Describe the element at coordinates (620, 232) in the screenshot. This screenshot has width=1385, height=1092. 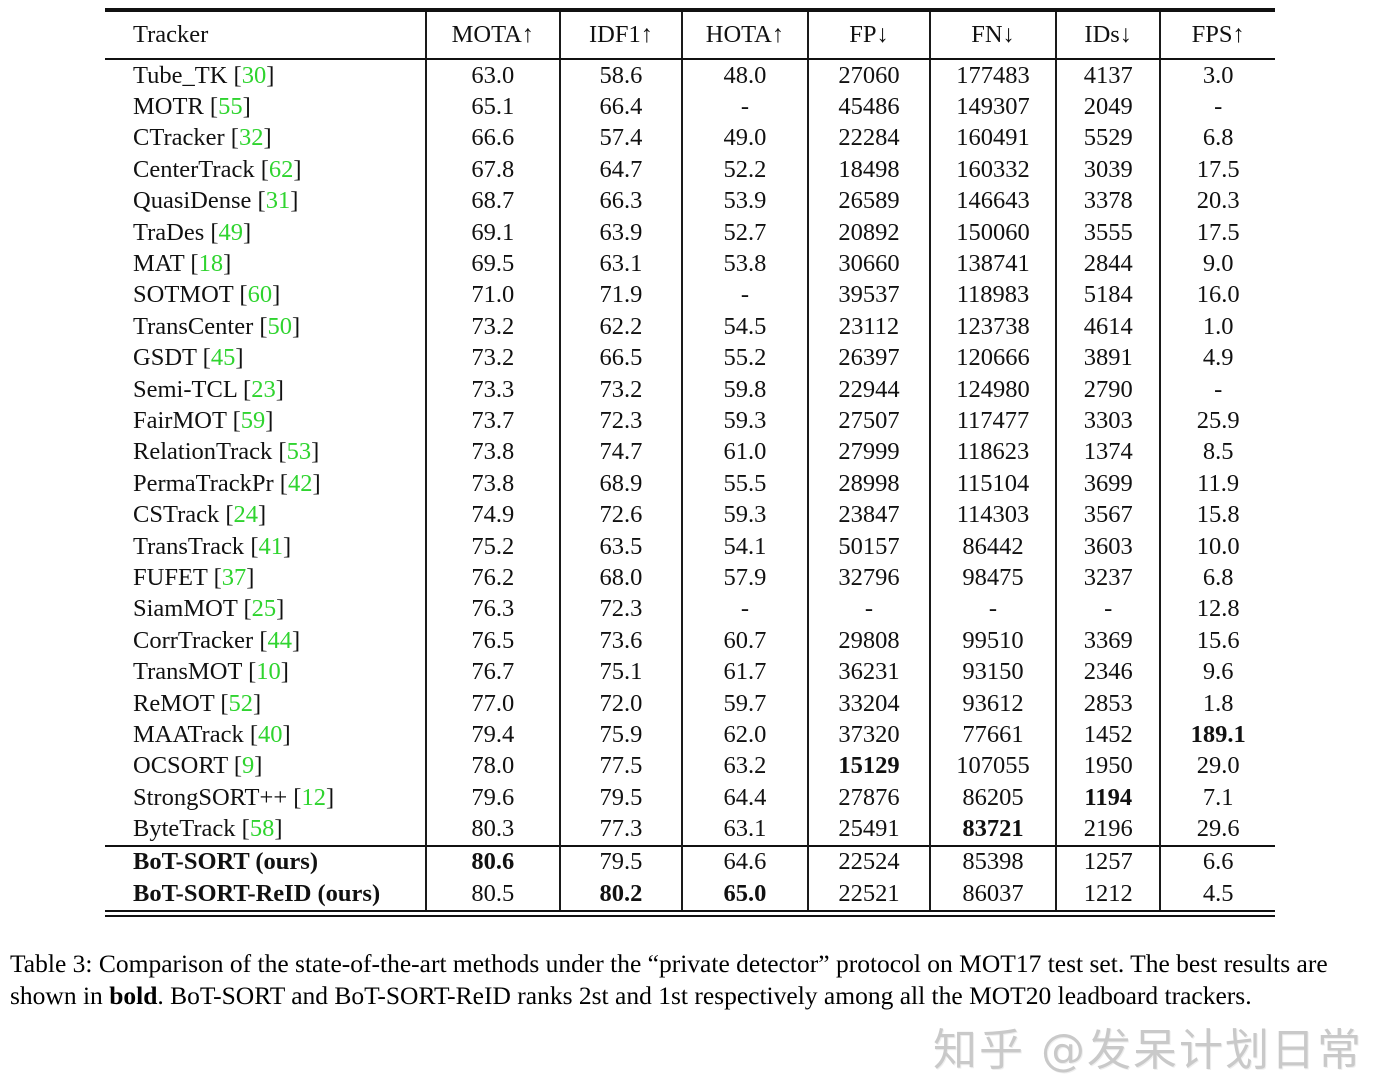
I see `metric-cell: 63.9` at that location.